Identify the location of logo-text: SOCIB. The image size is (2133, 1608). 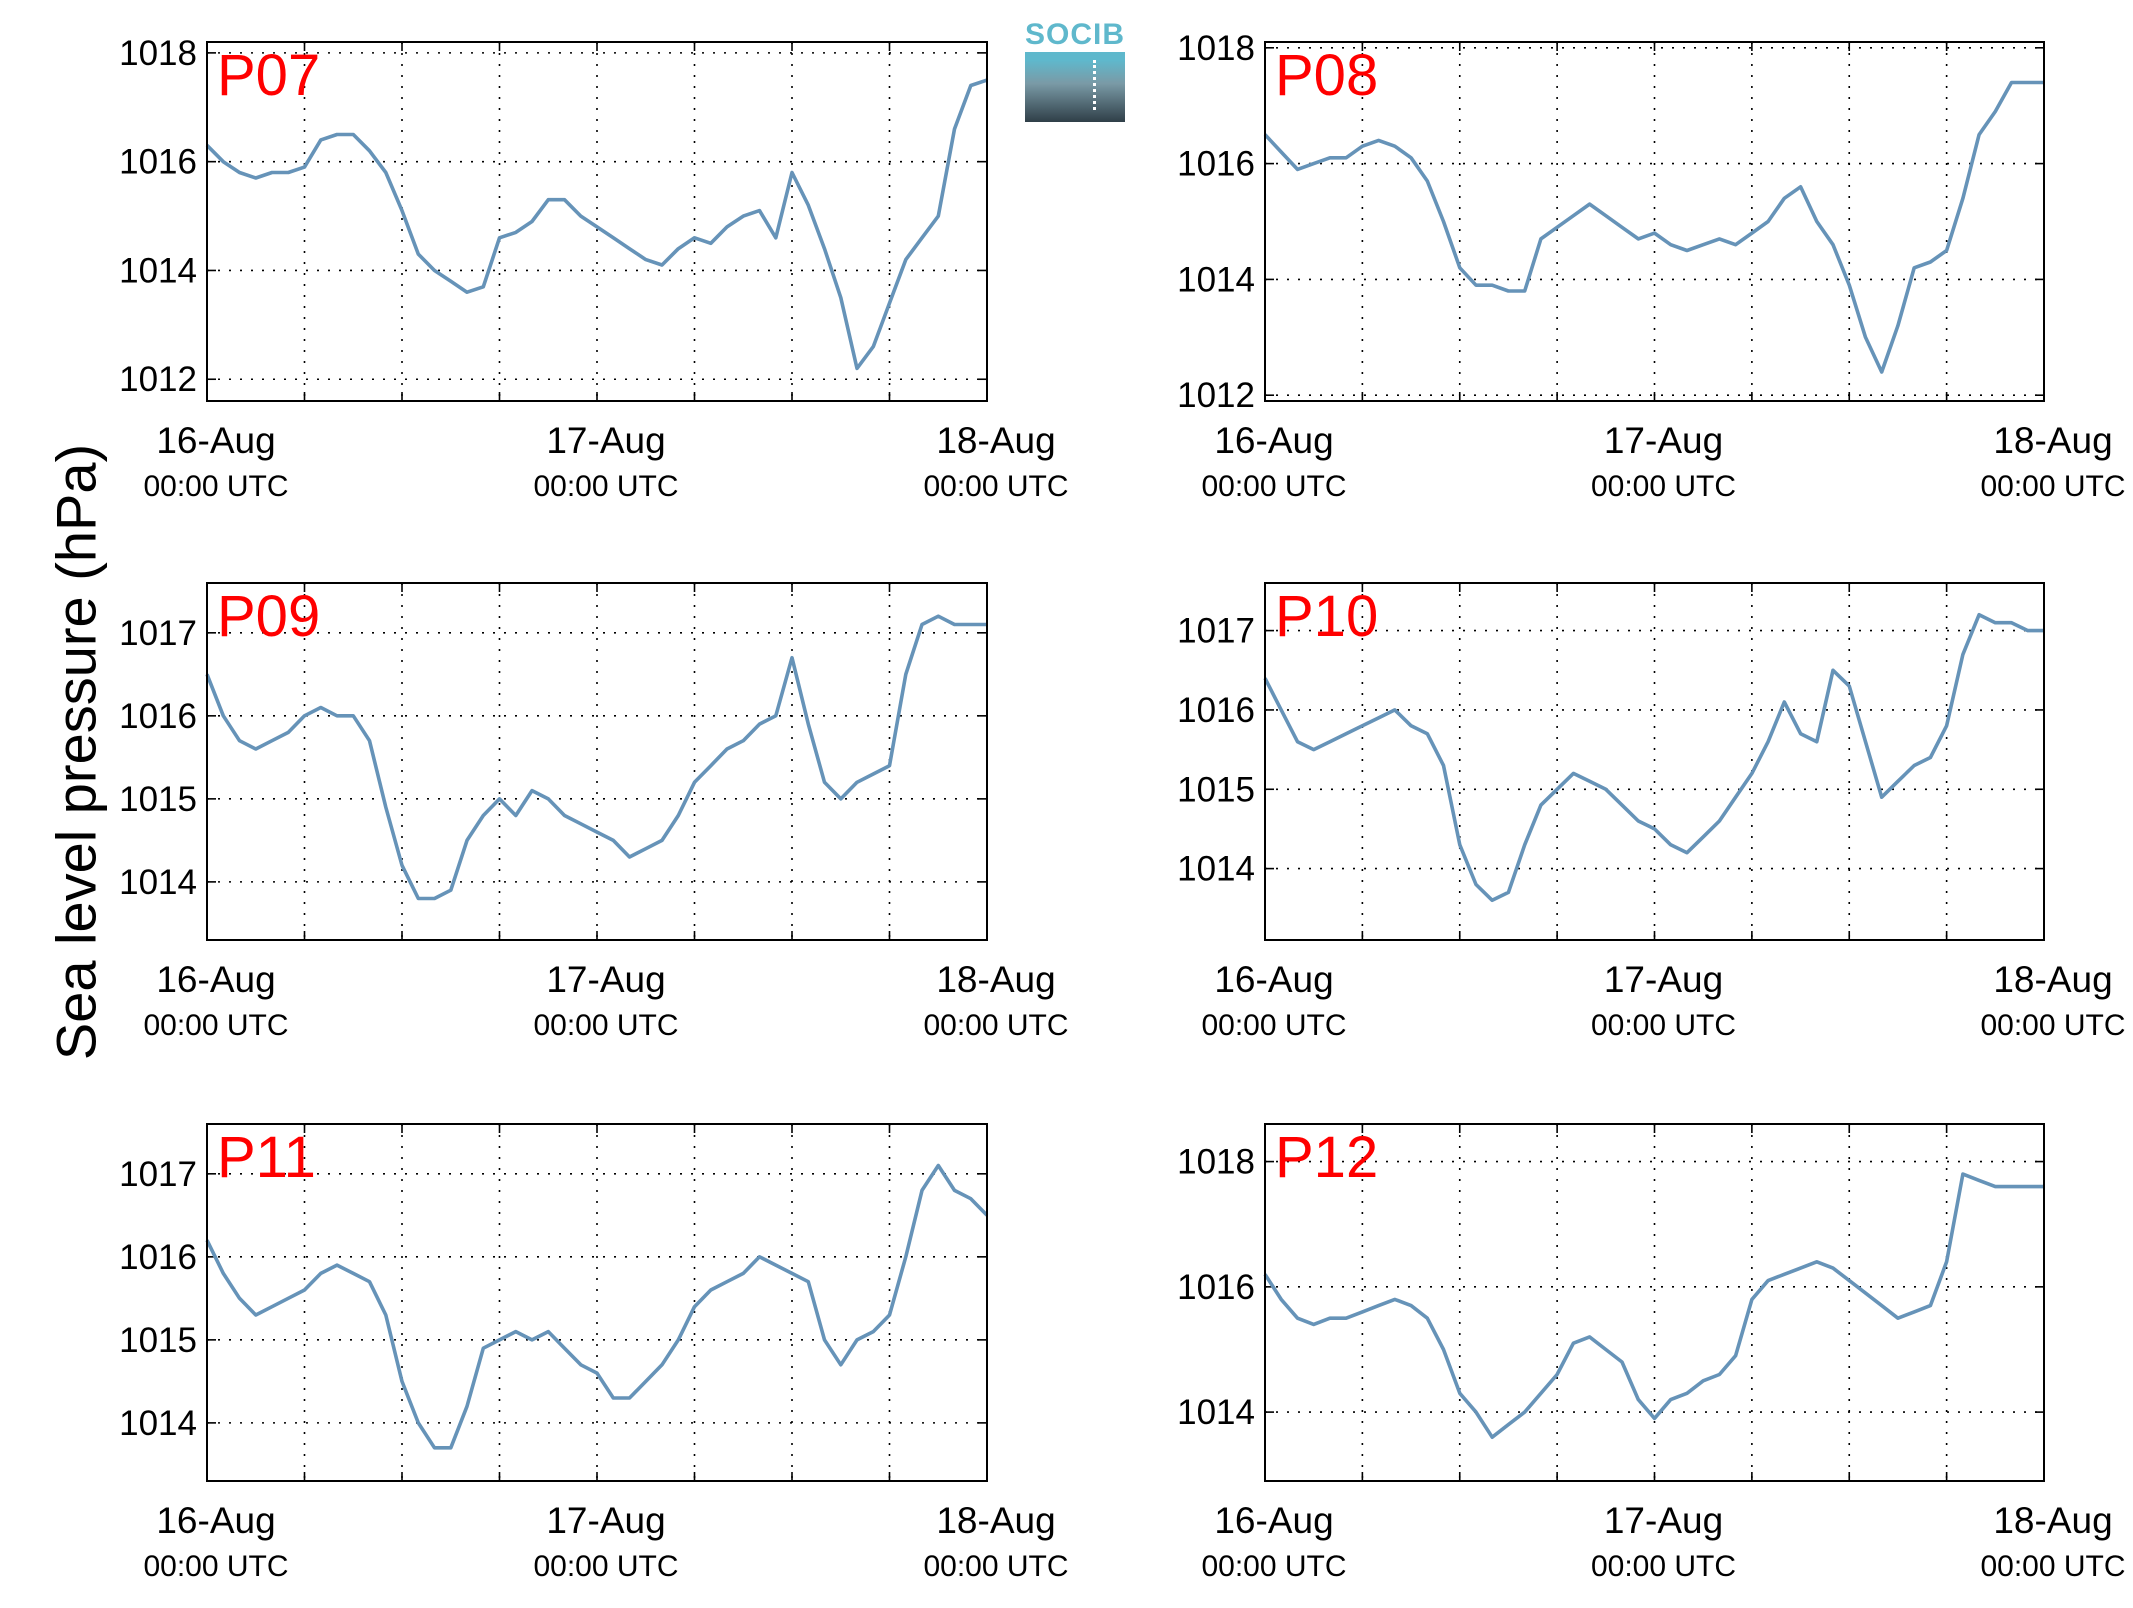
(1075, 34).